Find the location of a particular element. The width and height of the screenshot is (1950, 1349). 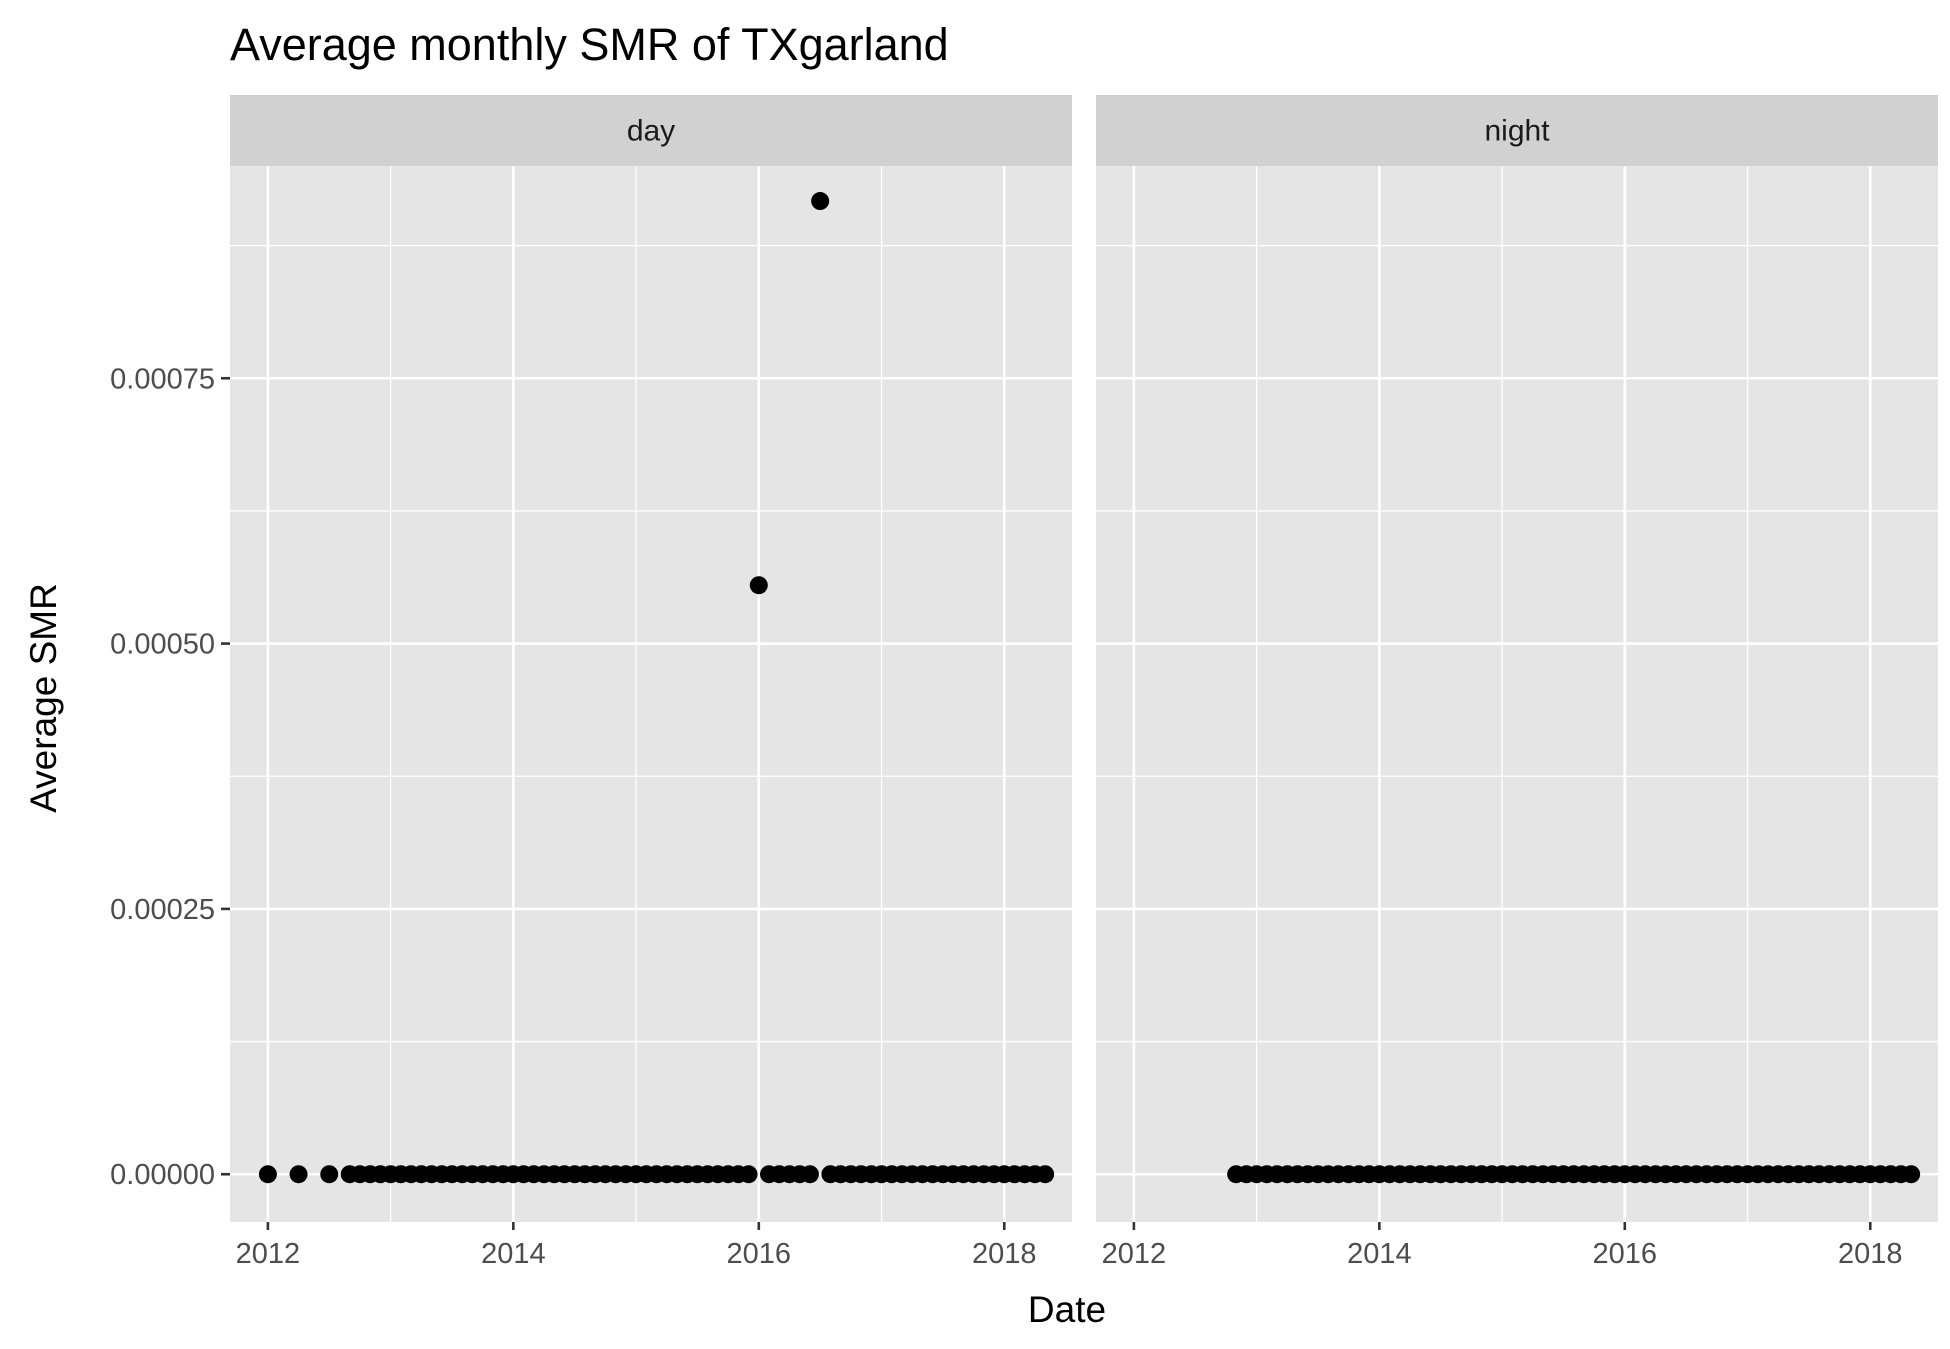

y-tick-label: 0.00050 is located at coordinates (162, 645).